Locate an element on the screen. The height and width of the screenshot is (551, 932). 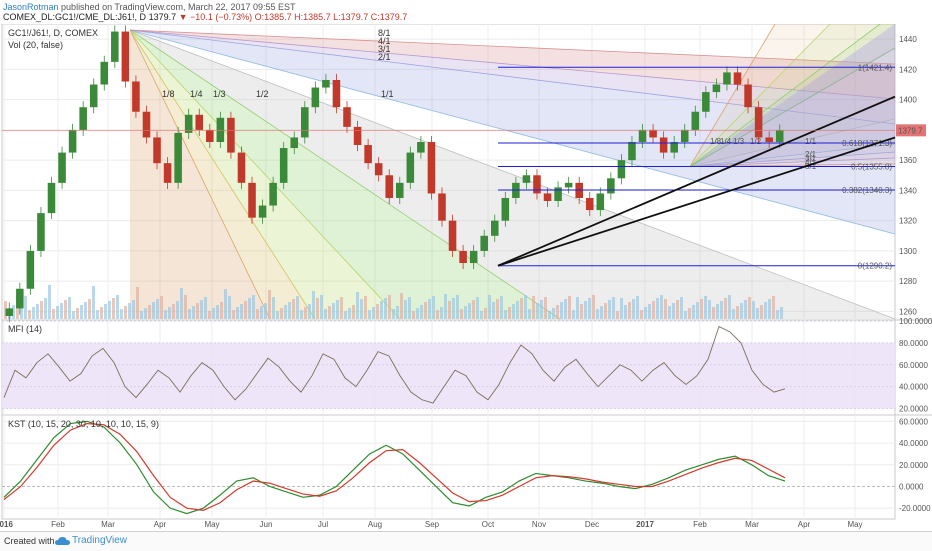
author-link: JasonRotman is located at coordinates (31, 7).